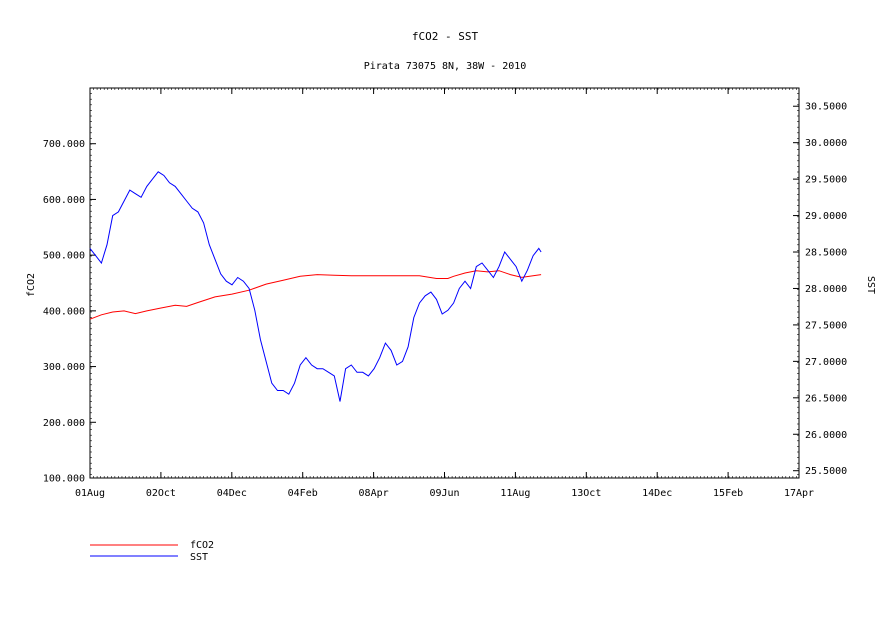  Describe the element at coordinates (826, 253) in the screenshot. I see `y-right-tick-label: 28.5000` at that location.